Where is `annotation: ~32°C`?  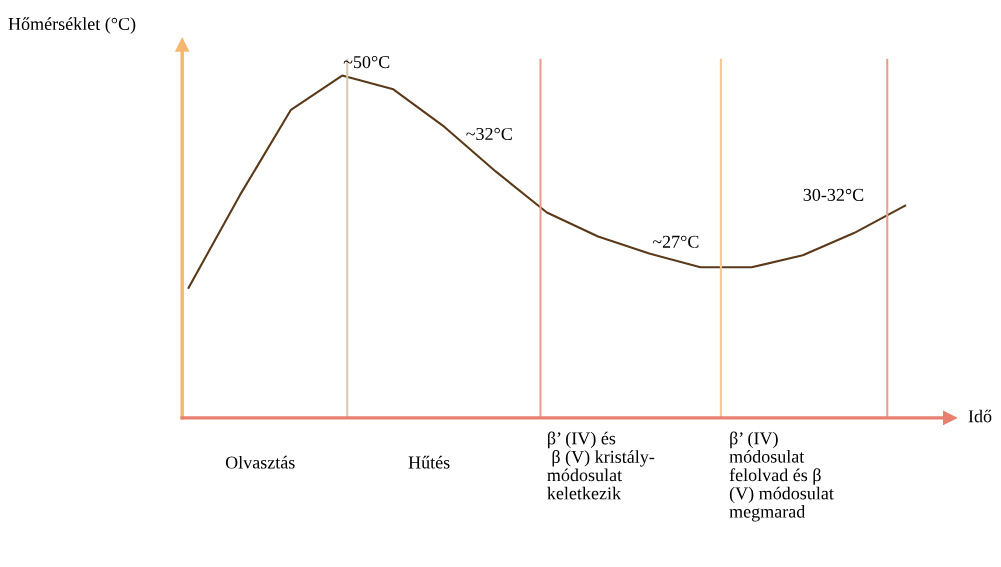 annotation: ~32°C is located at coordinates (489, 134).